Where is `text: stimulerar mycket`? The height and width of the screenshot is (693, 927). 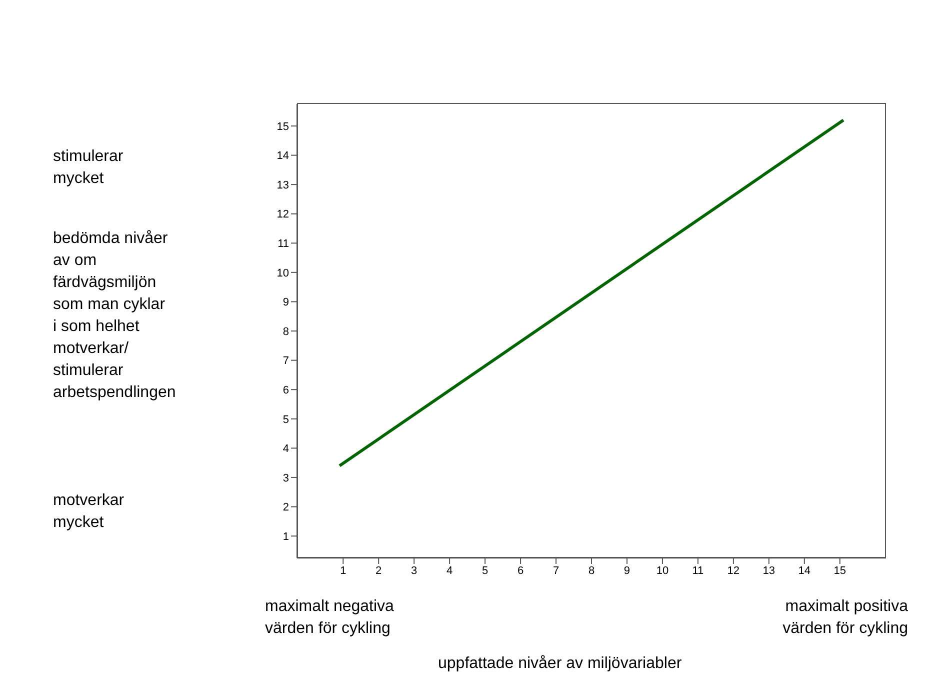
text: stimulerar mycket is located at coordinates (88, 168).